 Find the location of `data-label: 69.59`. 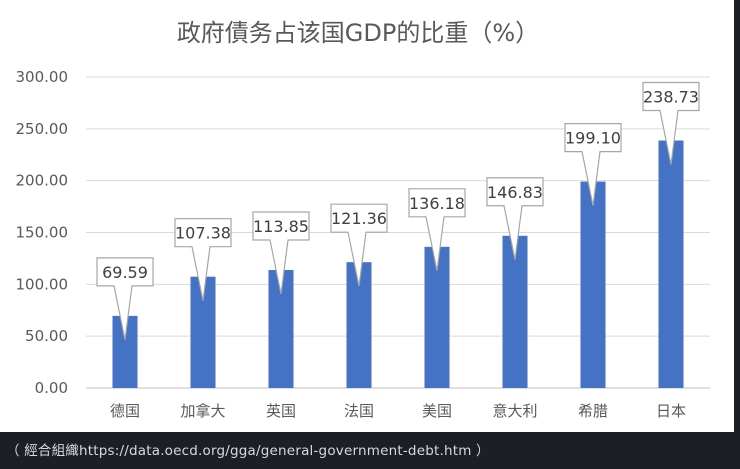

data-label: 69.59 is located at coordinates (125, 272).